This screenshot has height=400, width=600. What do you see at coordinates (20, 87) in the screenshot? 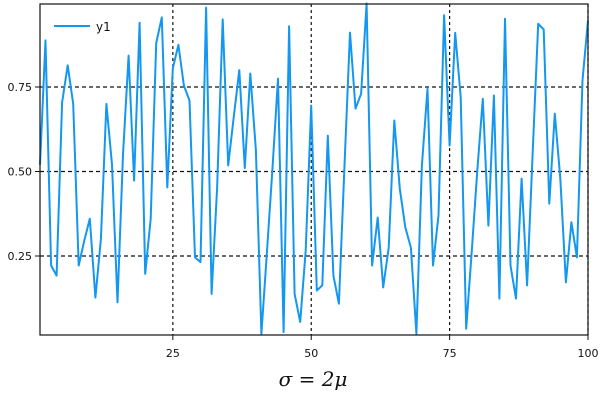
I see `y-tick-label: 0.75` at bounding box center [20, 87].